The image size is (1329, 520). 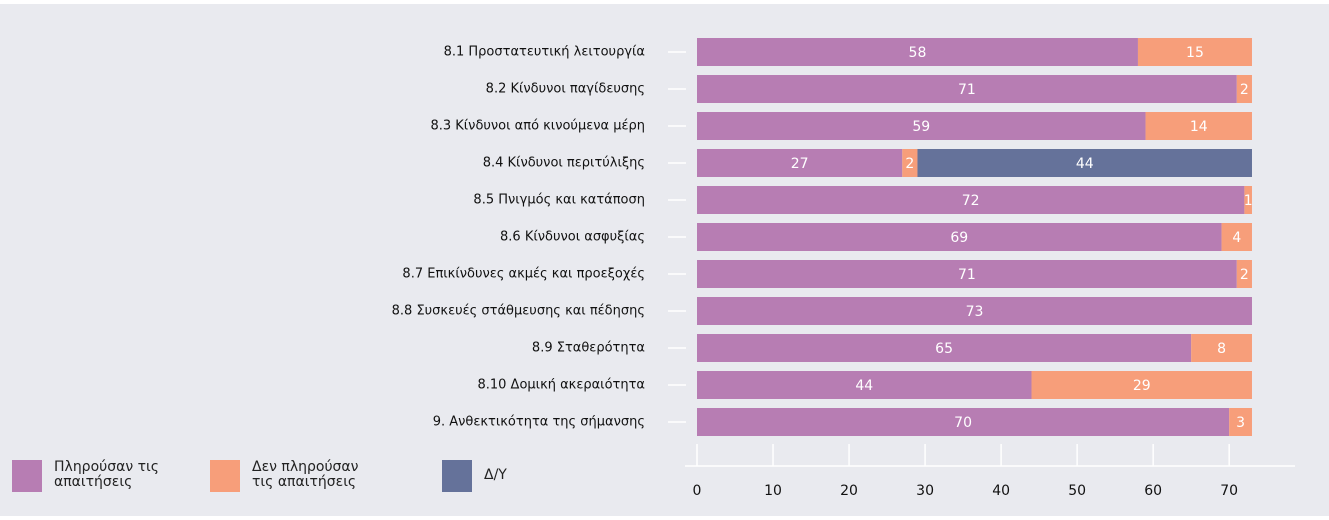 I want to click on category-label: 8.6 Κίνδυνοι ασφυξίας, so click(x=572, y=237).